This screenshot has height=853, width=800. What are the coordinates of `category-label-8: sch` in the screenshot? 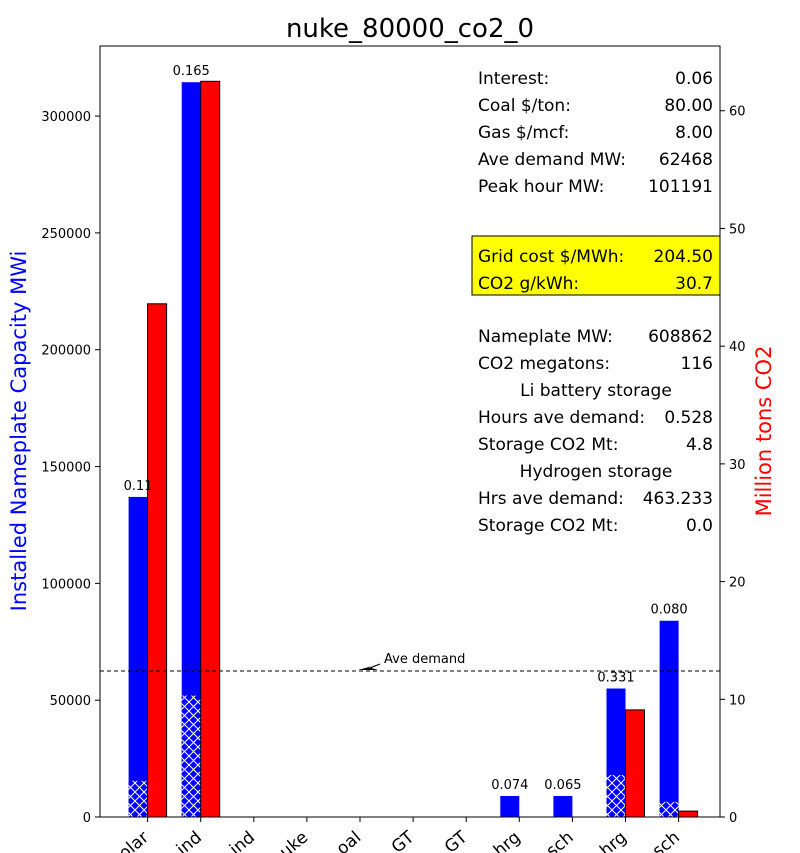 It's located at (560, 840).